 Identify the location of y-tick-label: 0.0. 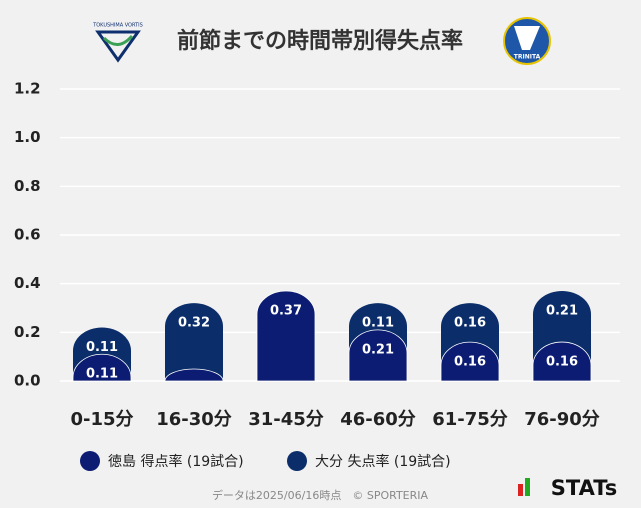
(27, 381).